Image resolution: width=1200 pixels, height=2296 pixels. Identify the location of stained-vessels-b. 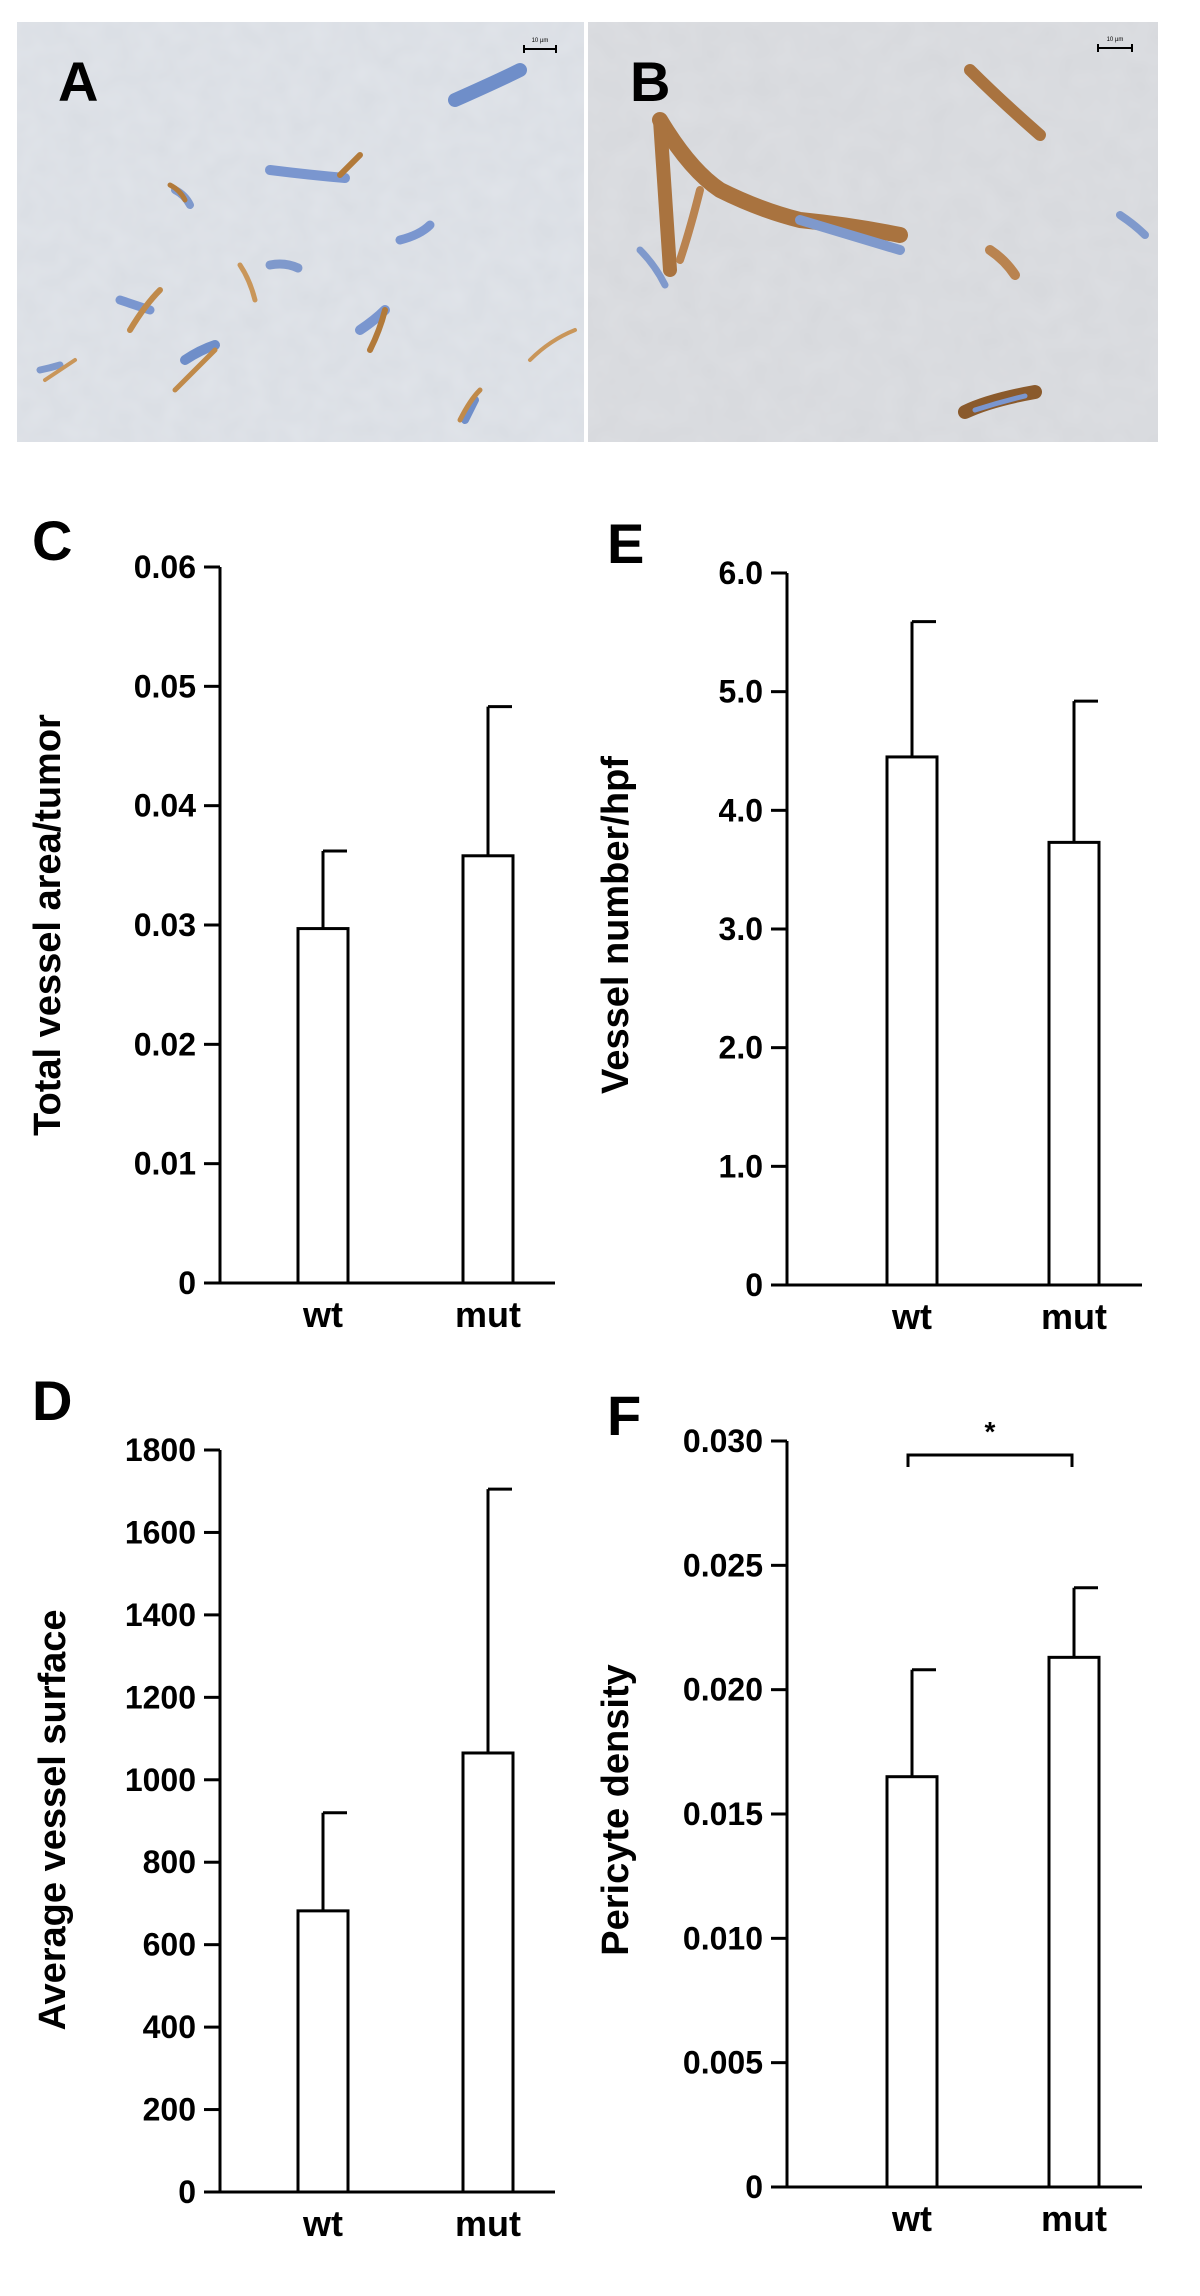
(892, 241).